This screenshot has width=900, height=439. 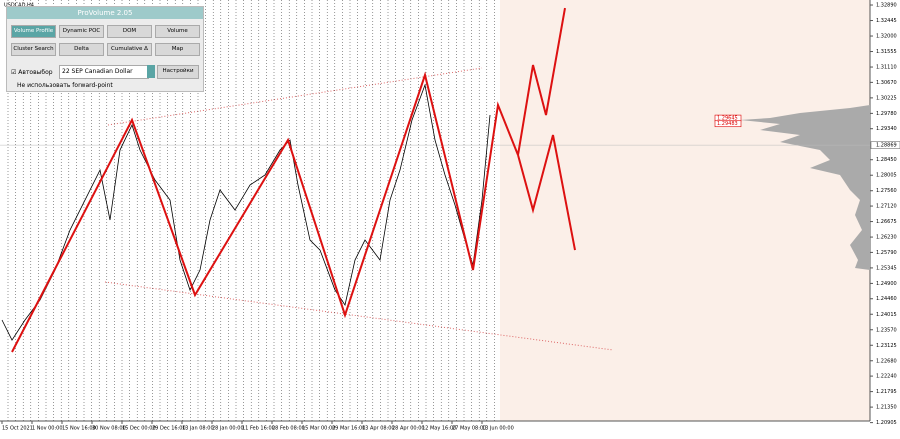 I want to click on dropdown-arrow, so click(x=151, y=71).